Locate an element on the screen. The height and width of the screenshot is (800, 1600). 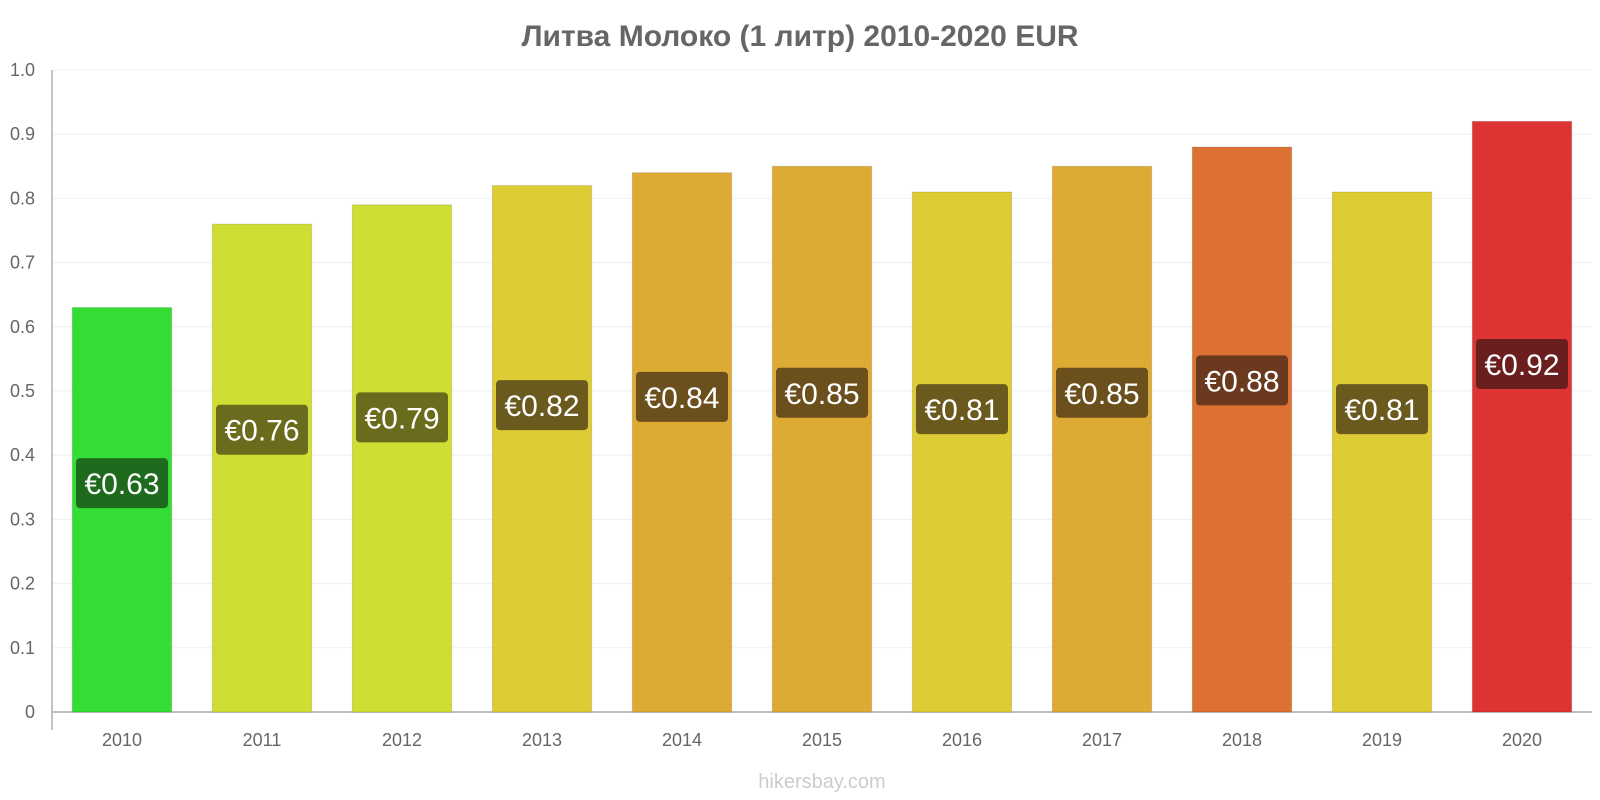
data-label: €0.84 is located at coordinates (681, 398).